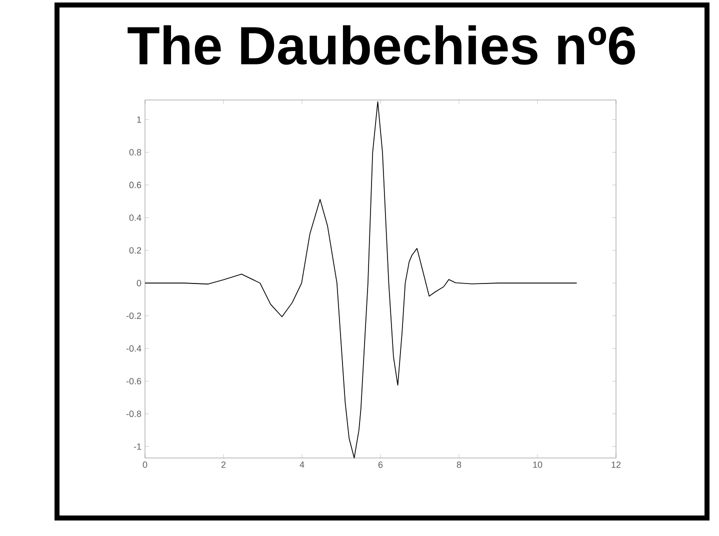 This screenshot has width=719, height=536. Describe the element at coordinates (302, 465) in the screenshot. I see `x-tick-label: 4` at that location.